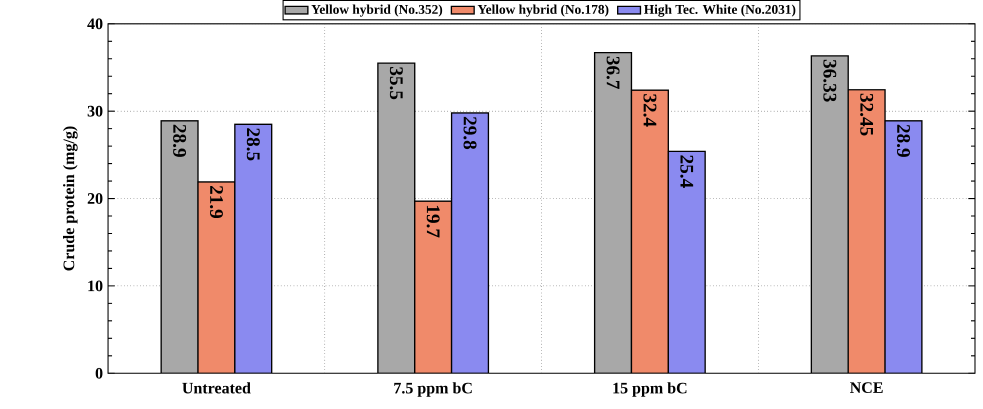 The height and width of the screenshot is (409, 983). I want to click on y-tick-label: 40, so click(94, 24).